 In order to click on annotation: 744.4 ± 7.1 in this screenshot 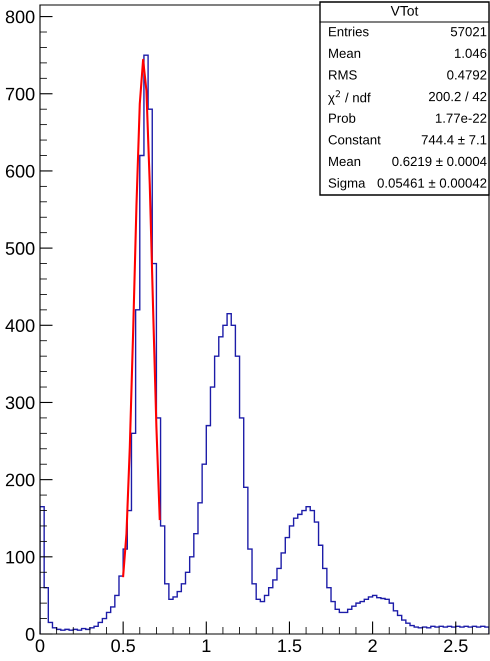, I will do `click(454, 139)`.